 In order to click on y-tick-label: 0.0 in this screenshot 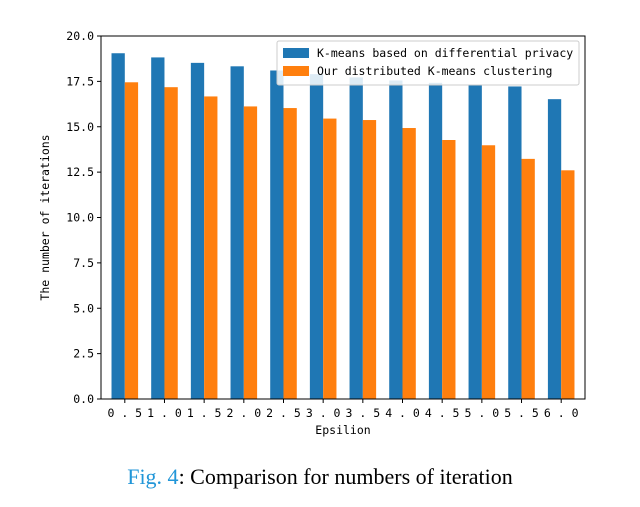, I will do `click(83, 399)`.